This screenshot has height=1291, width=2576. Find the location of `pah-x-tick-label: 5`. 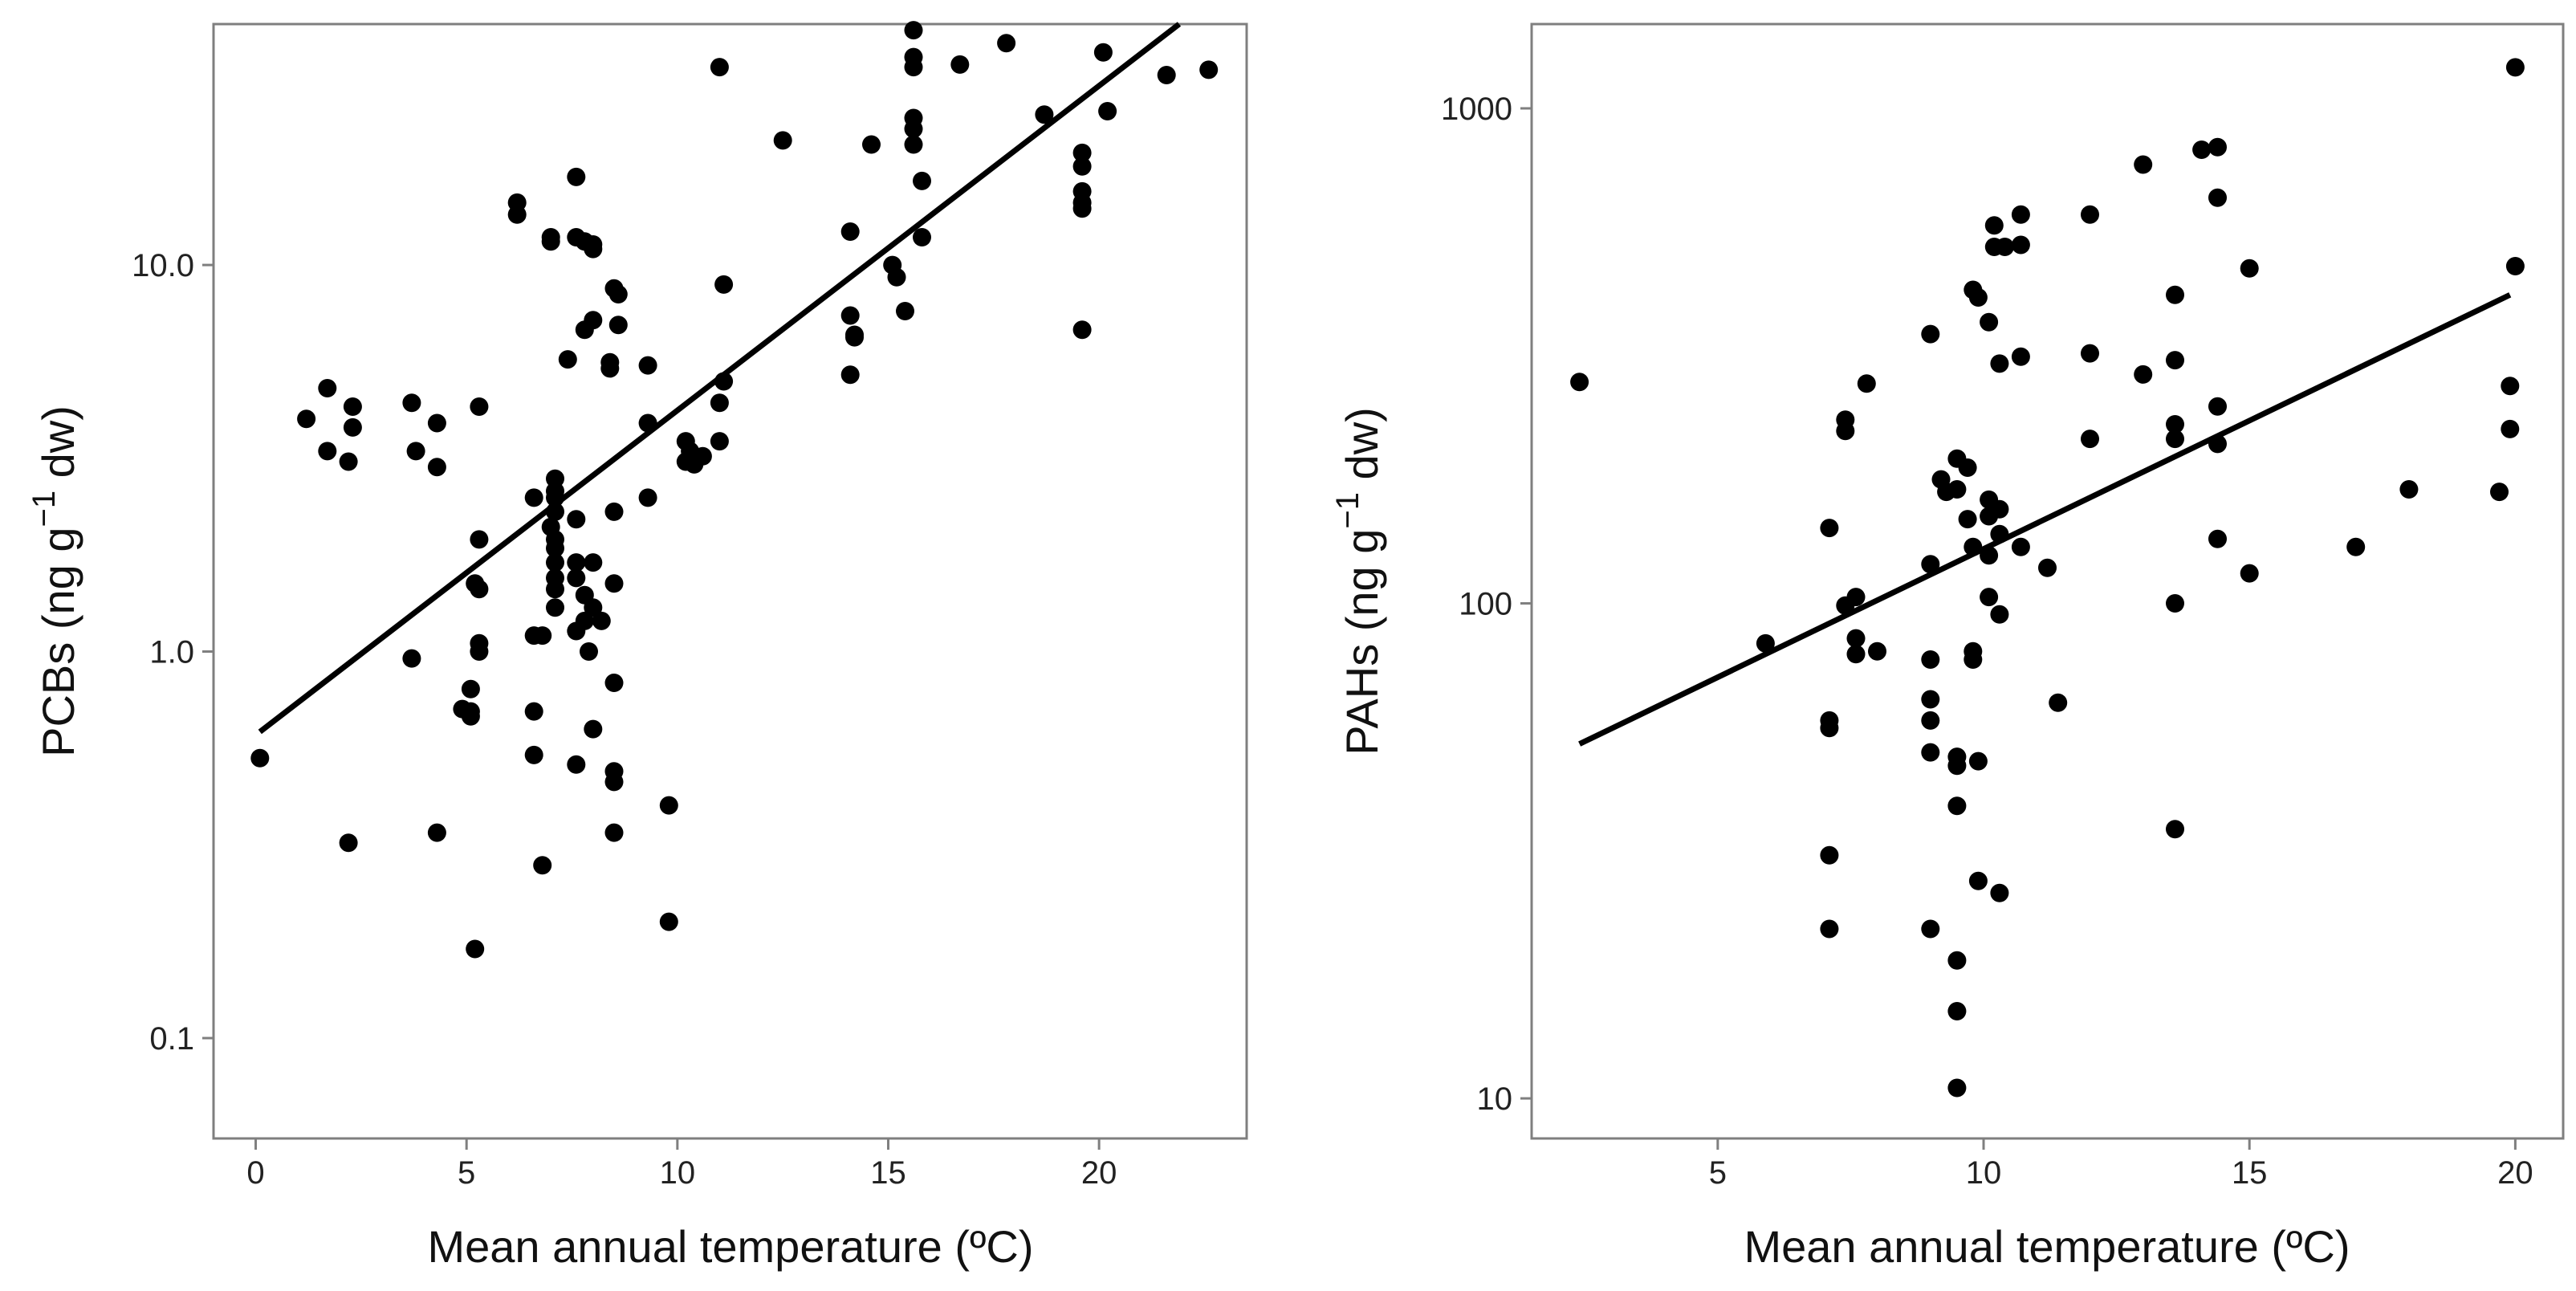

pah-x-tick-label: 5 is located at coordinates (1718, 1173).